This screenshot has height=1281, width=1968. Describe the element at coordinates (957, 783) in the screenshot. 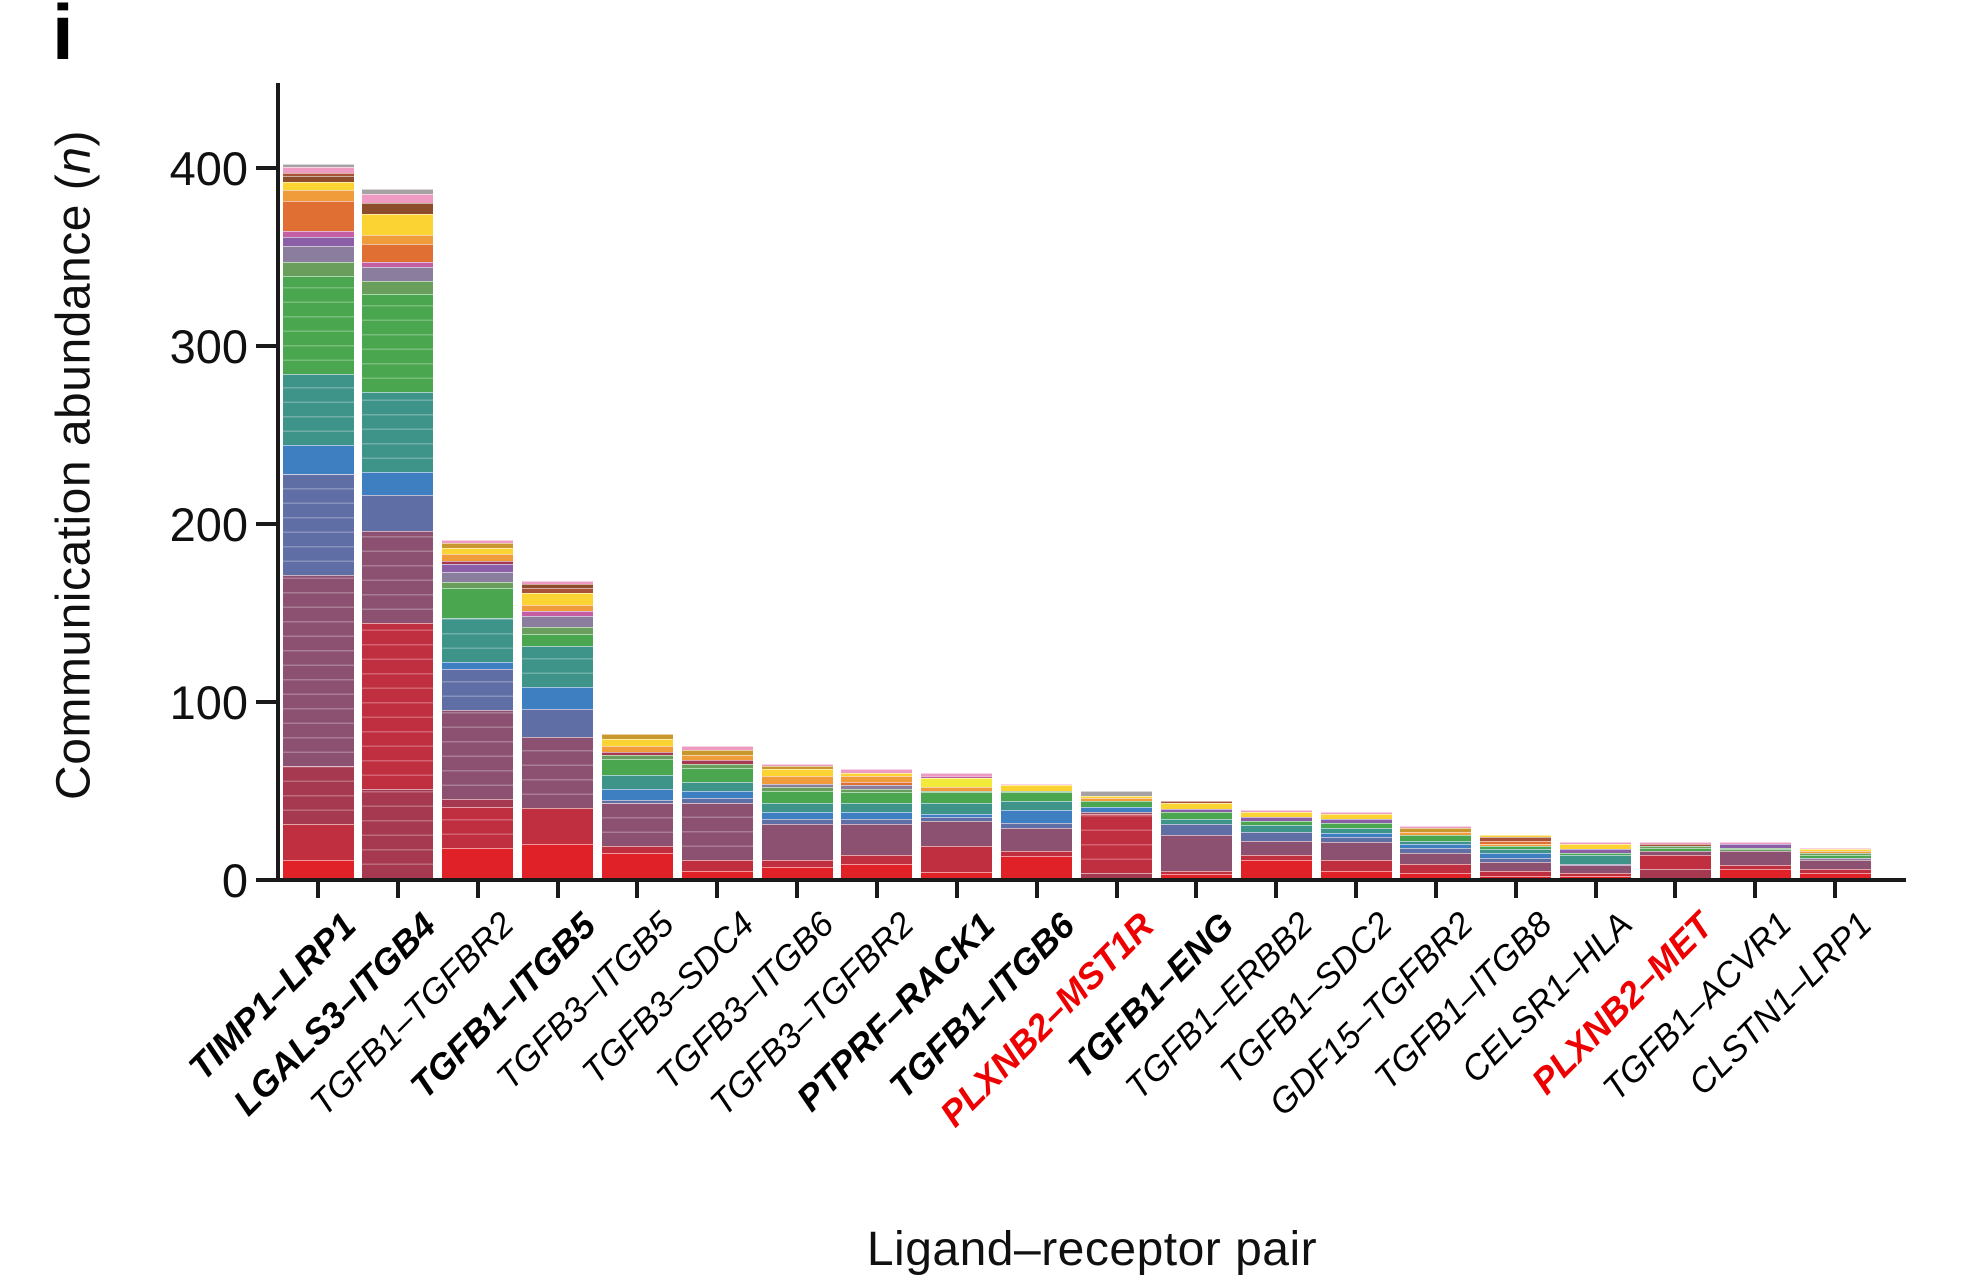

I see `bar-segment-brightyellow` at that location.